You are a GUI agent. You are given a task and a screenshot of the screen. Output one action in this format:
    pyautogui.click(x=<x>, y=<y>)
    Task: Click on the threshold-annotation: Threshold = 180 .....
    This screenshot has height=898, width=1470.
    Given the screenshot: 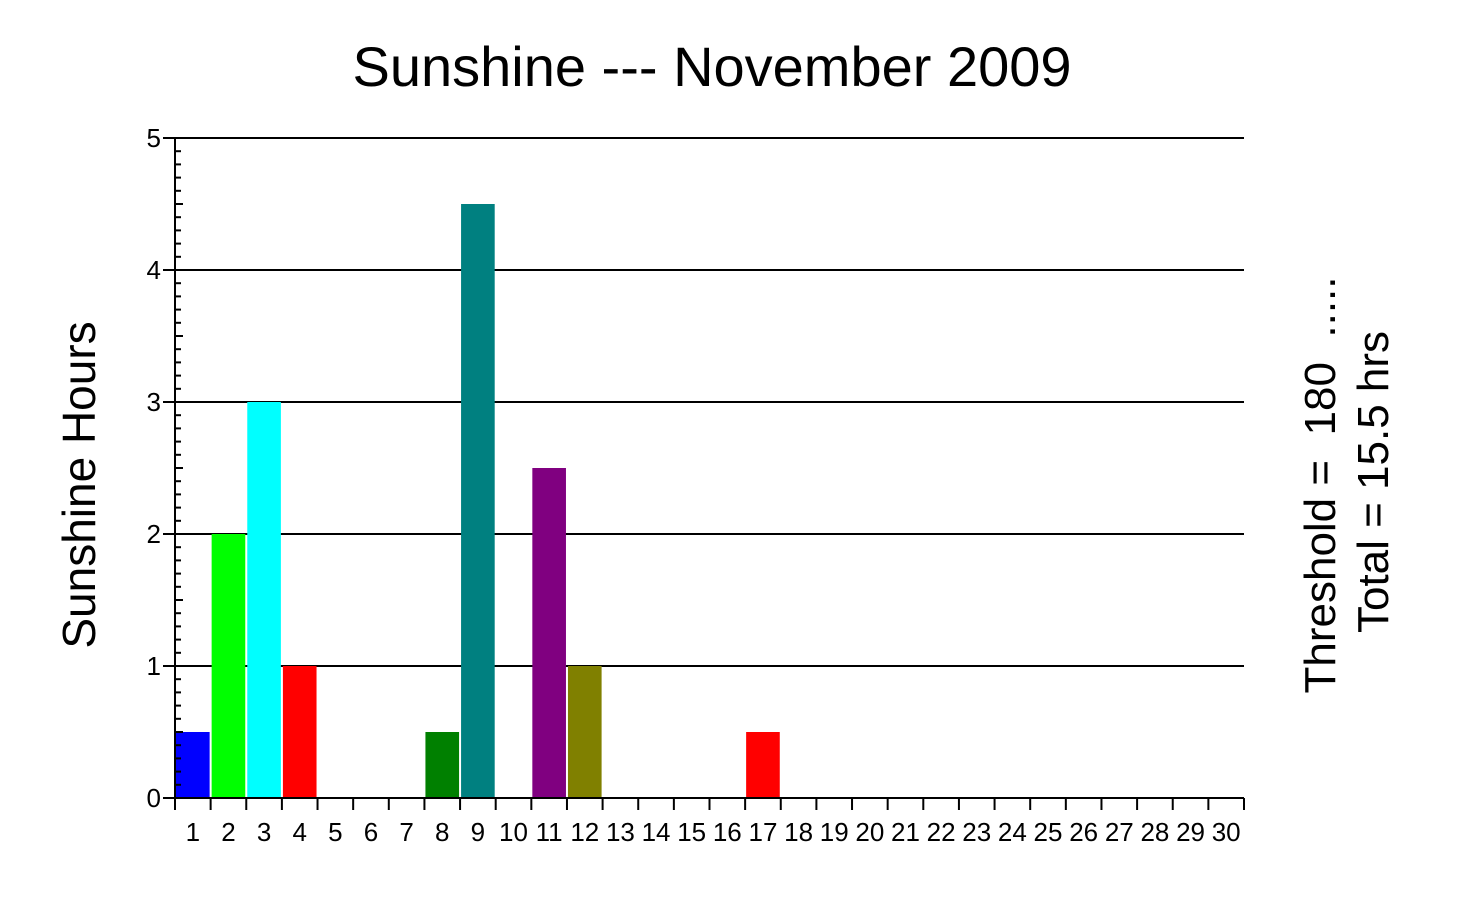 What is the action you would take?
    pyautogui.click(x=1320, y=484)
    